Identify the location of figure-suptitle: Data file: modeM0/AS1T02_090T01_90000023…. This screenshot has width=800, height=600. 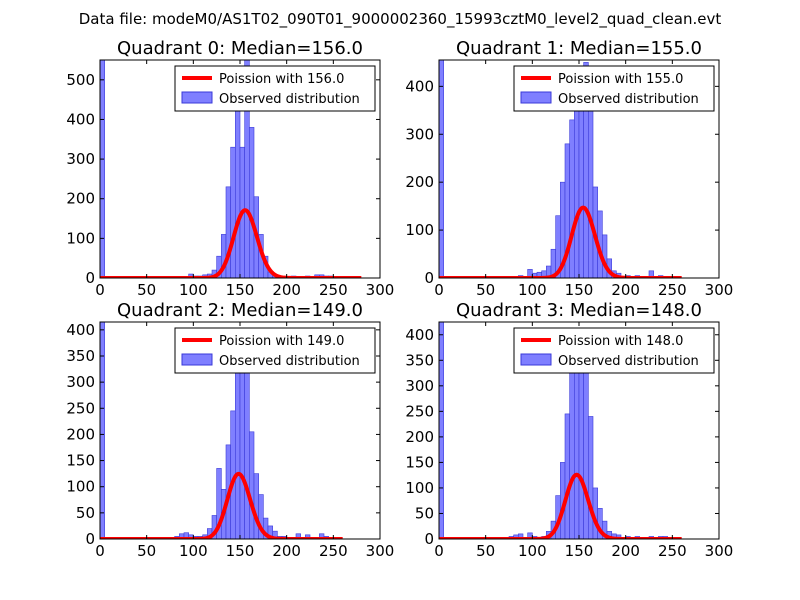
(400, 19).